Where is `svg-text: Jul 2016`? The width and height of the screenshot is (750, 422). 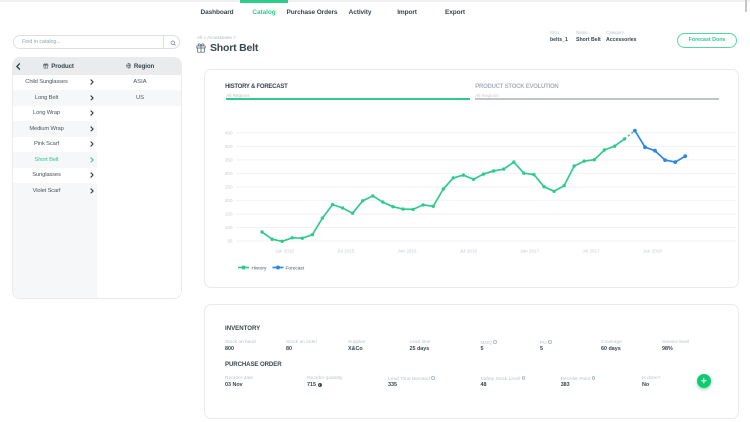 svg-text: Jul 2016 is located at coordinates (469, 251).